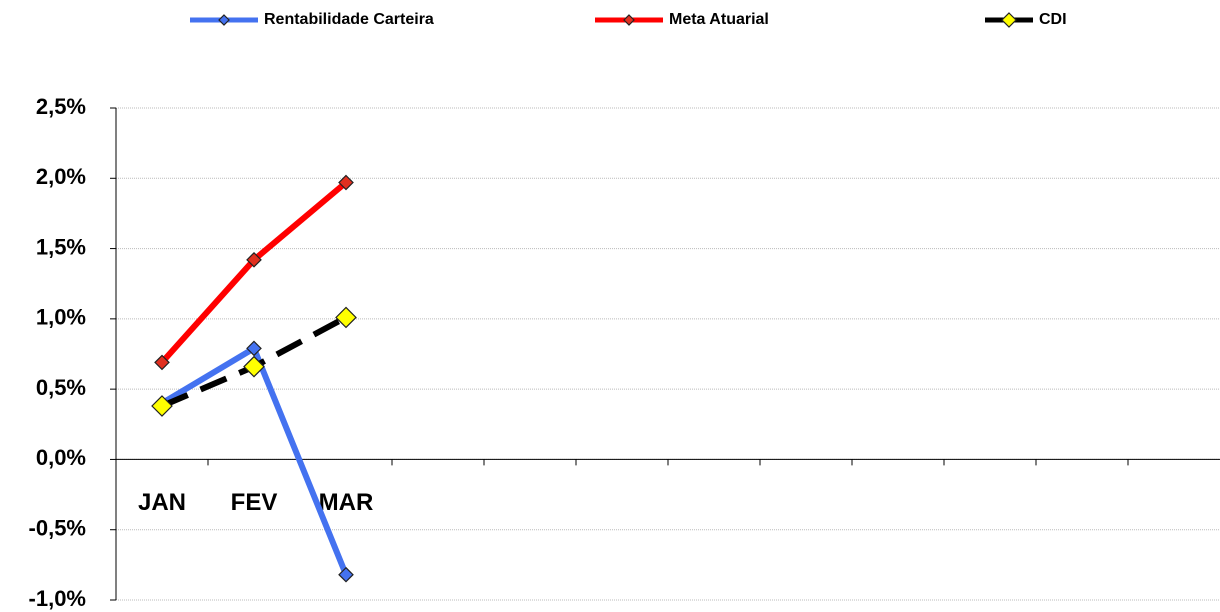 The height and width of the screenshot is (612, 1220). What do you see at coordinates (61, 176) in the screenshot?
I see `y-tick-label: 2,0%` at bounding box center [61, 176].